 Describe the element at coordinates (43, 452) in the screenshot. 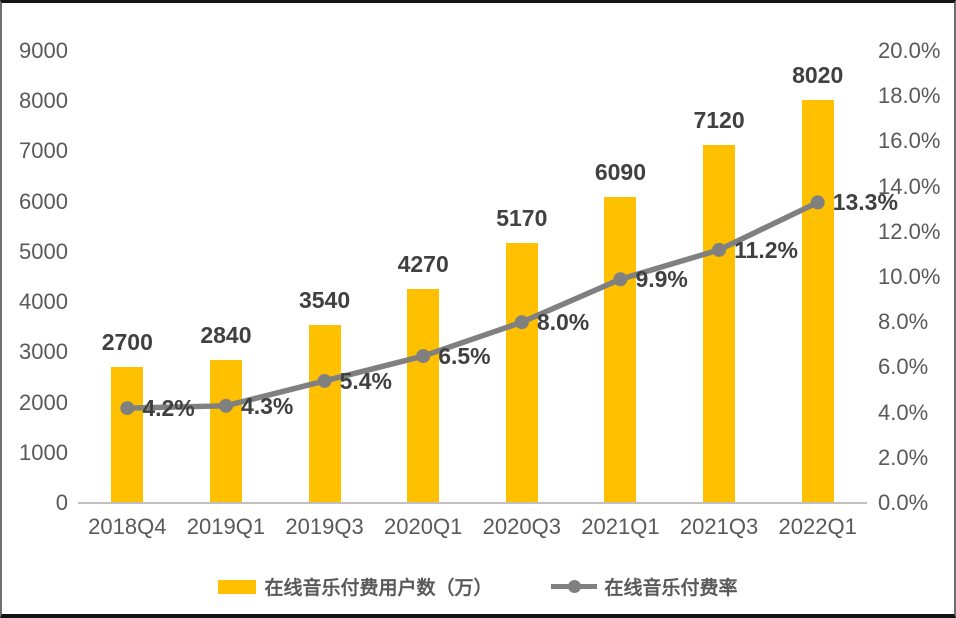

I see `left-axis-tick: 1000` at that location.